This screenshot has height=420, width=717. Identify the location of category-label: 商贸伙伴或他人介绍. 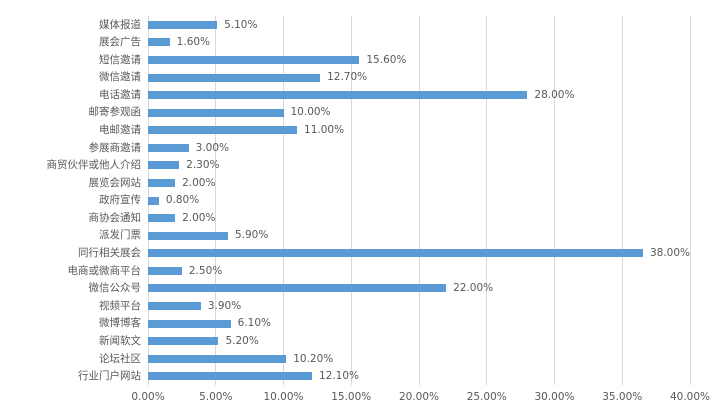
(94, 165).